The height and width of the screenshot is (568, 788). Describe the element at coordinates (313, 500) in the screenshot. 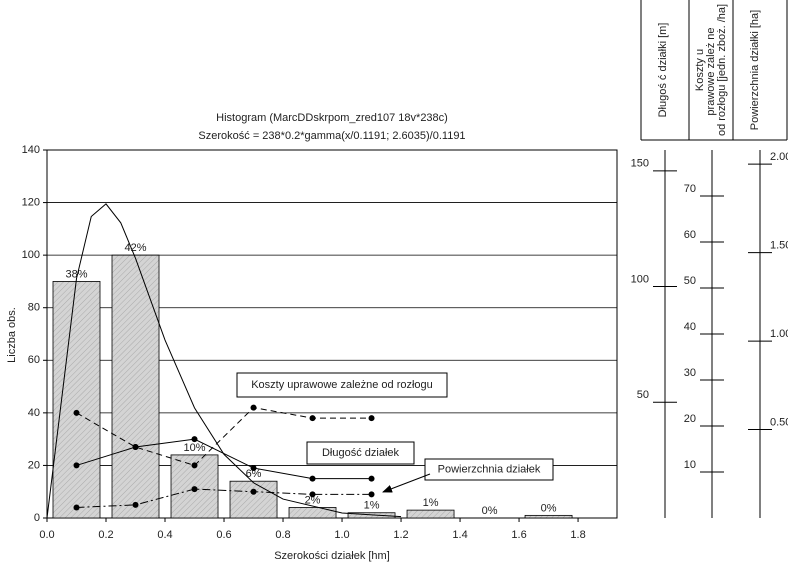

I see `bar-value-label: 2%` at that location.